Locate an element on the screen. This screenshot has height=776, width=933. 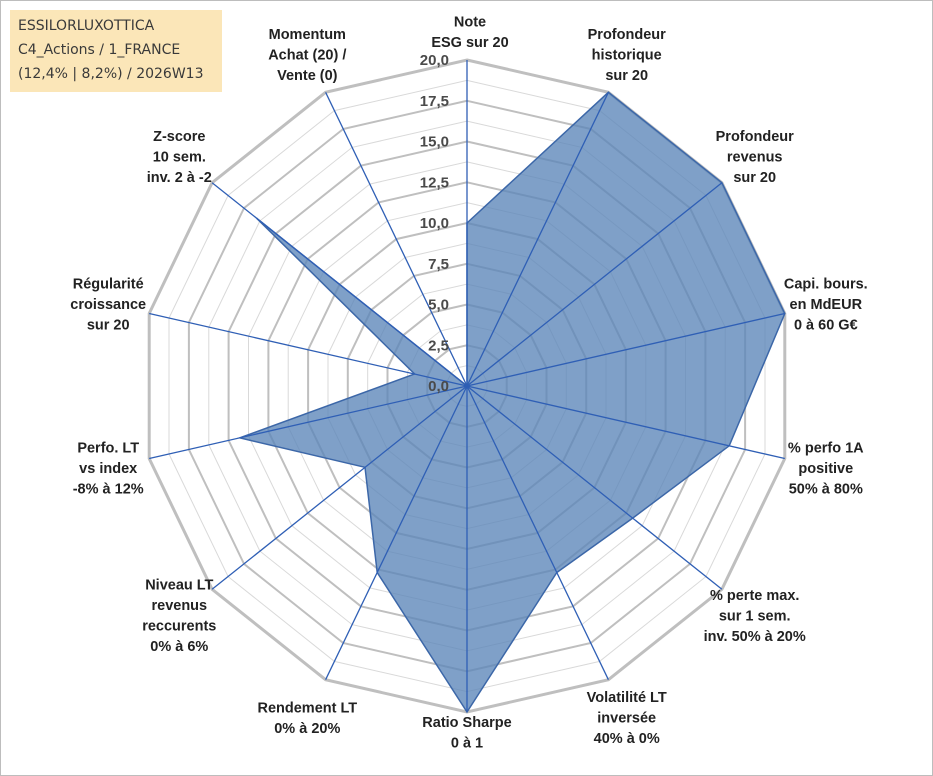
tick-label: 15,0 is located at coordinates (434, 142).